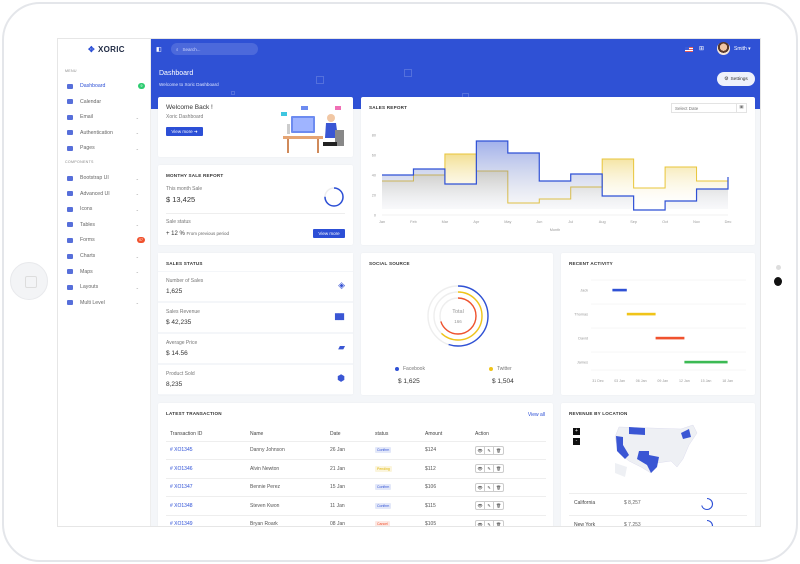 The height and width of the screenshot is (564, 800). Describe the element at coordinates (632, 503) in the screenshot. I see `state-revenue: $ 8,257` at that location.